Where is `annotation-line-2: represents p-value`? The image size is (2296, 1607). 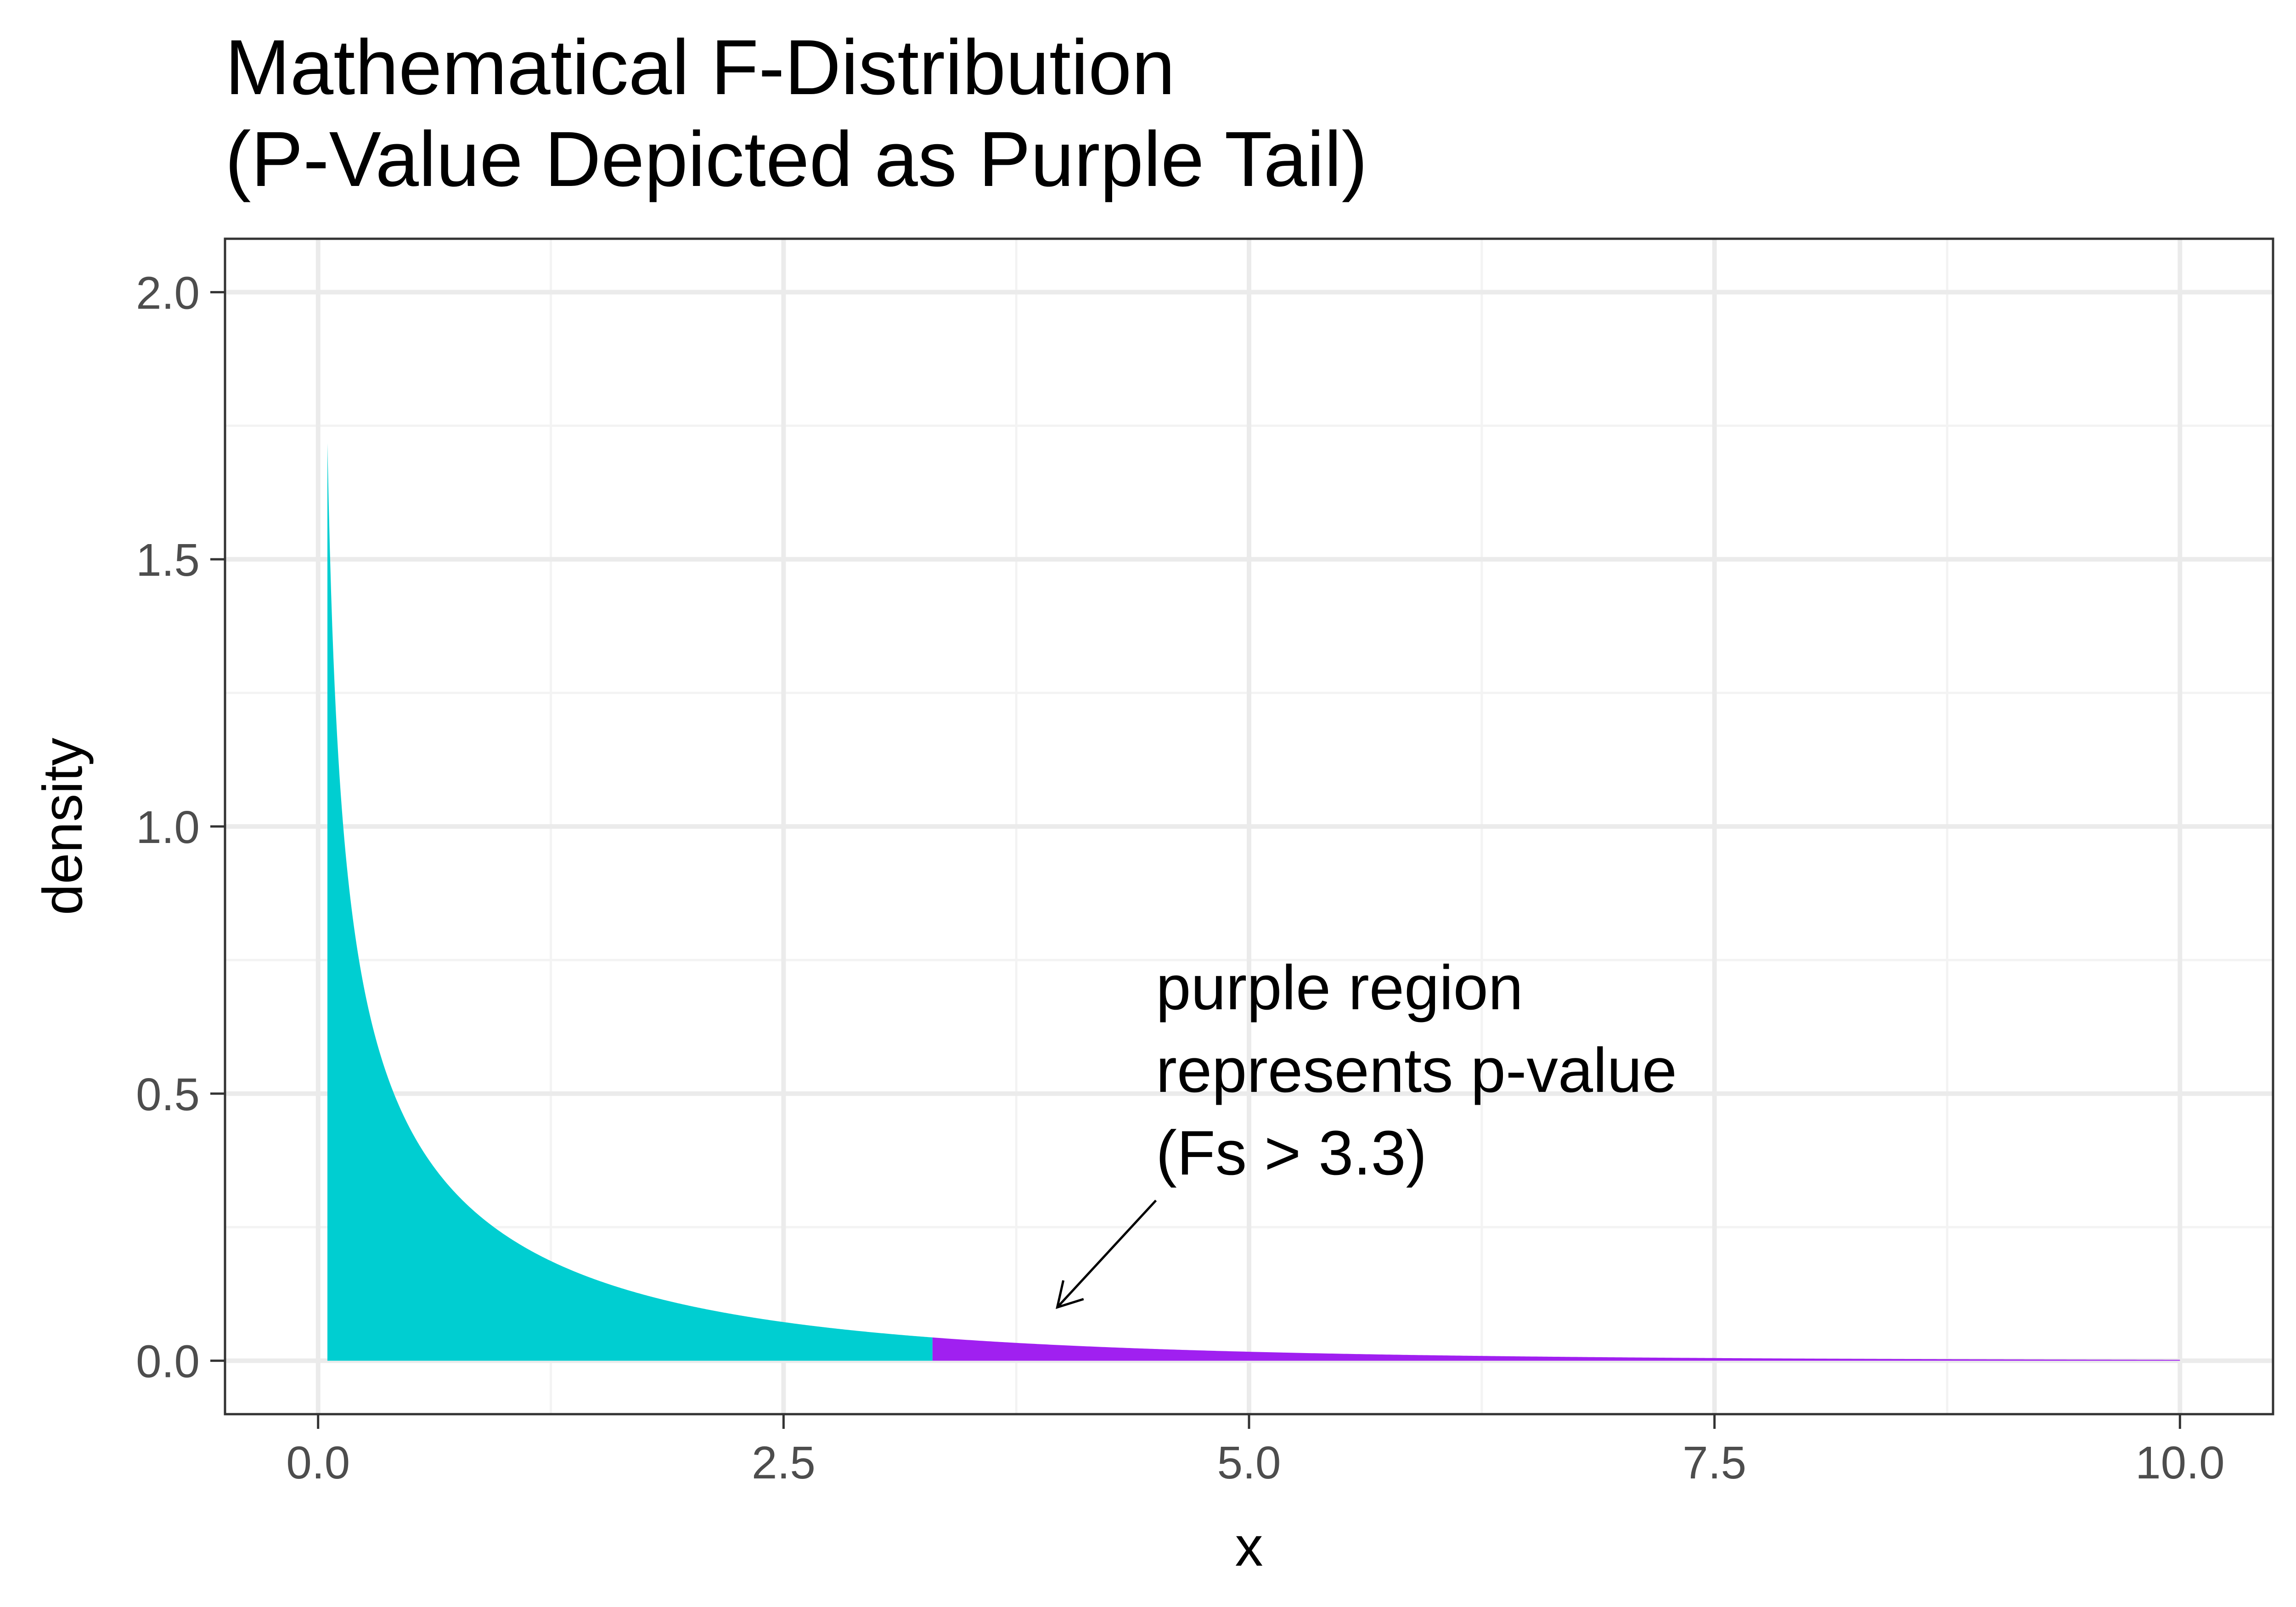
annotation-line-2: represents p-value is located at coordinates (1416, 1070).